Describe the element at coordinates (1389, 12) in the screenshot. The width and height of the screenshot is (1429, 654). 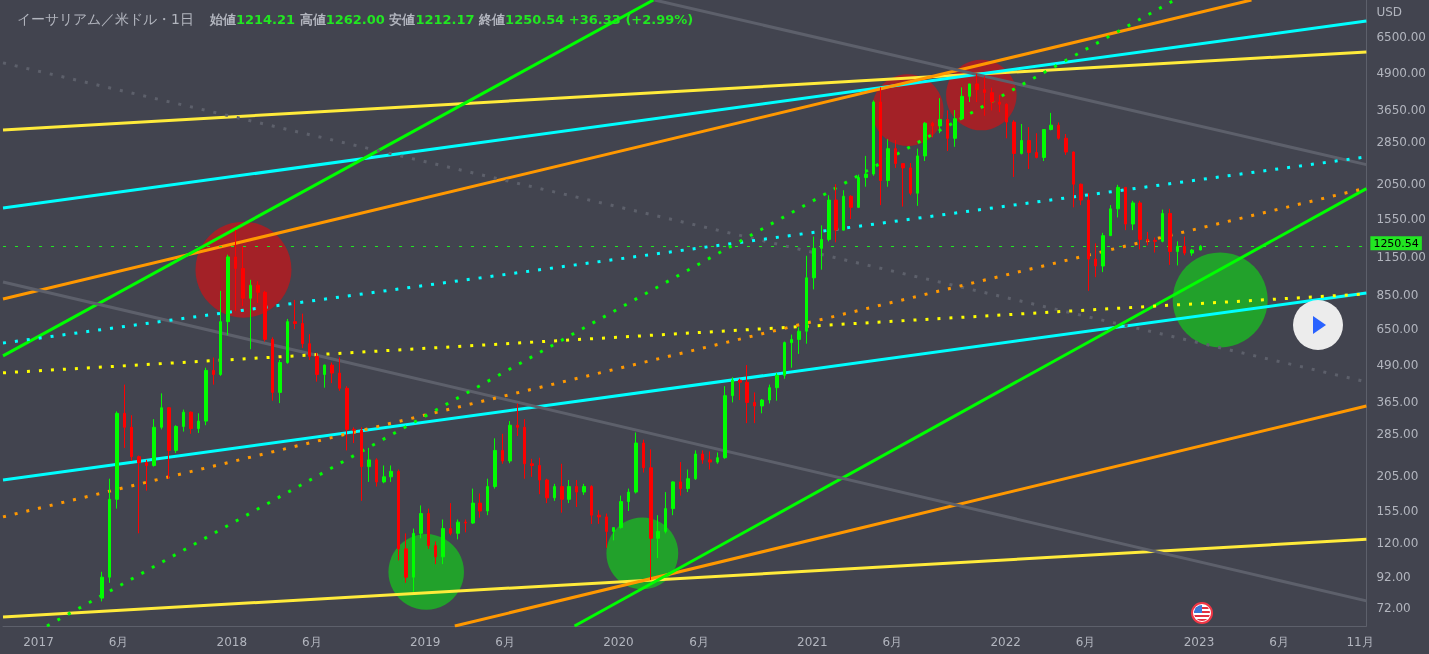
I see `y-axis-title: USD` at that location.